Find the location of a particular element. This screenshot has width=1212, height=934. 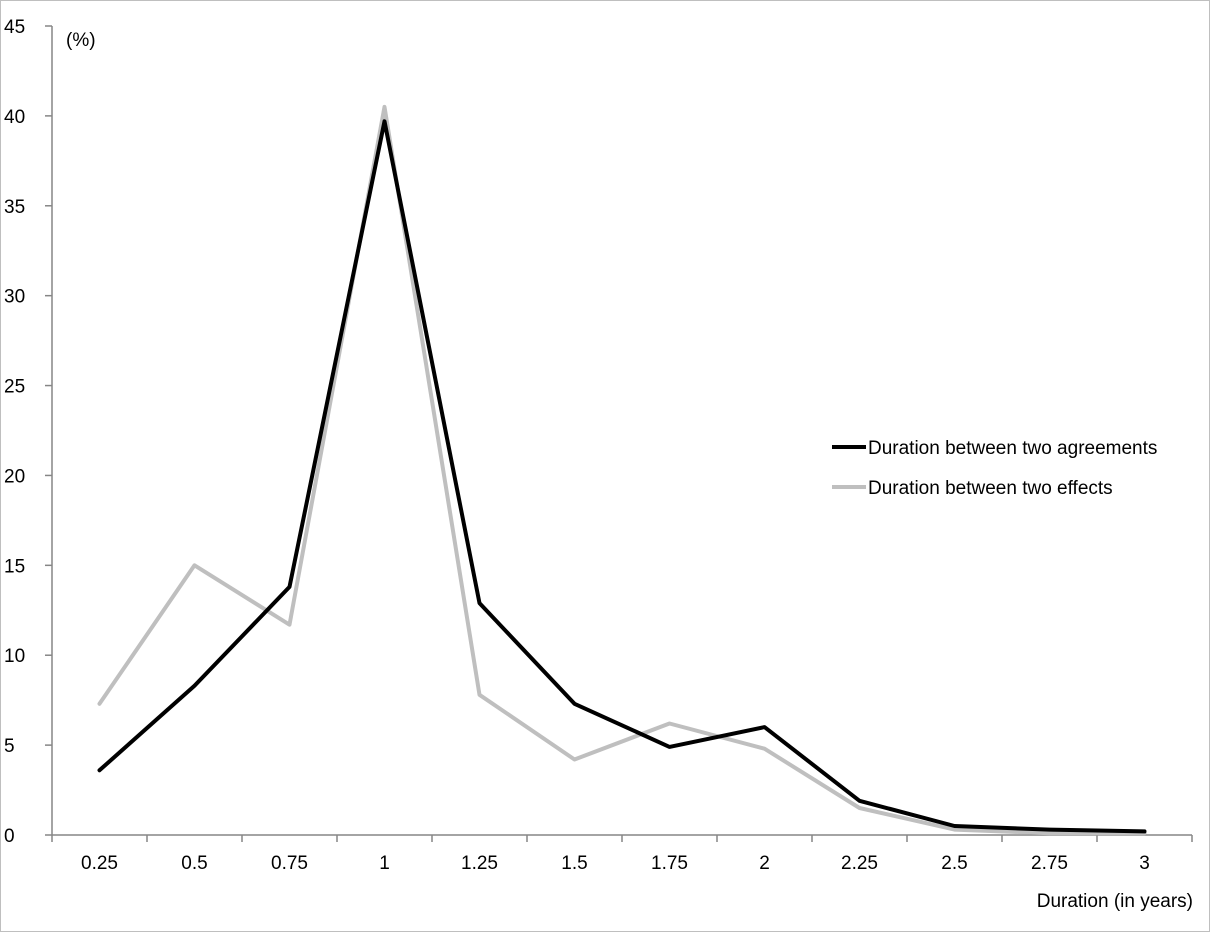

x-tick-label: 0.5 is located at coordinates (194, 863).